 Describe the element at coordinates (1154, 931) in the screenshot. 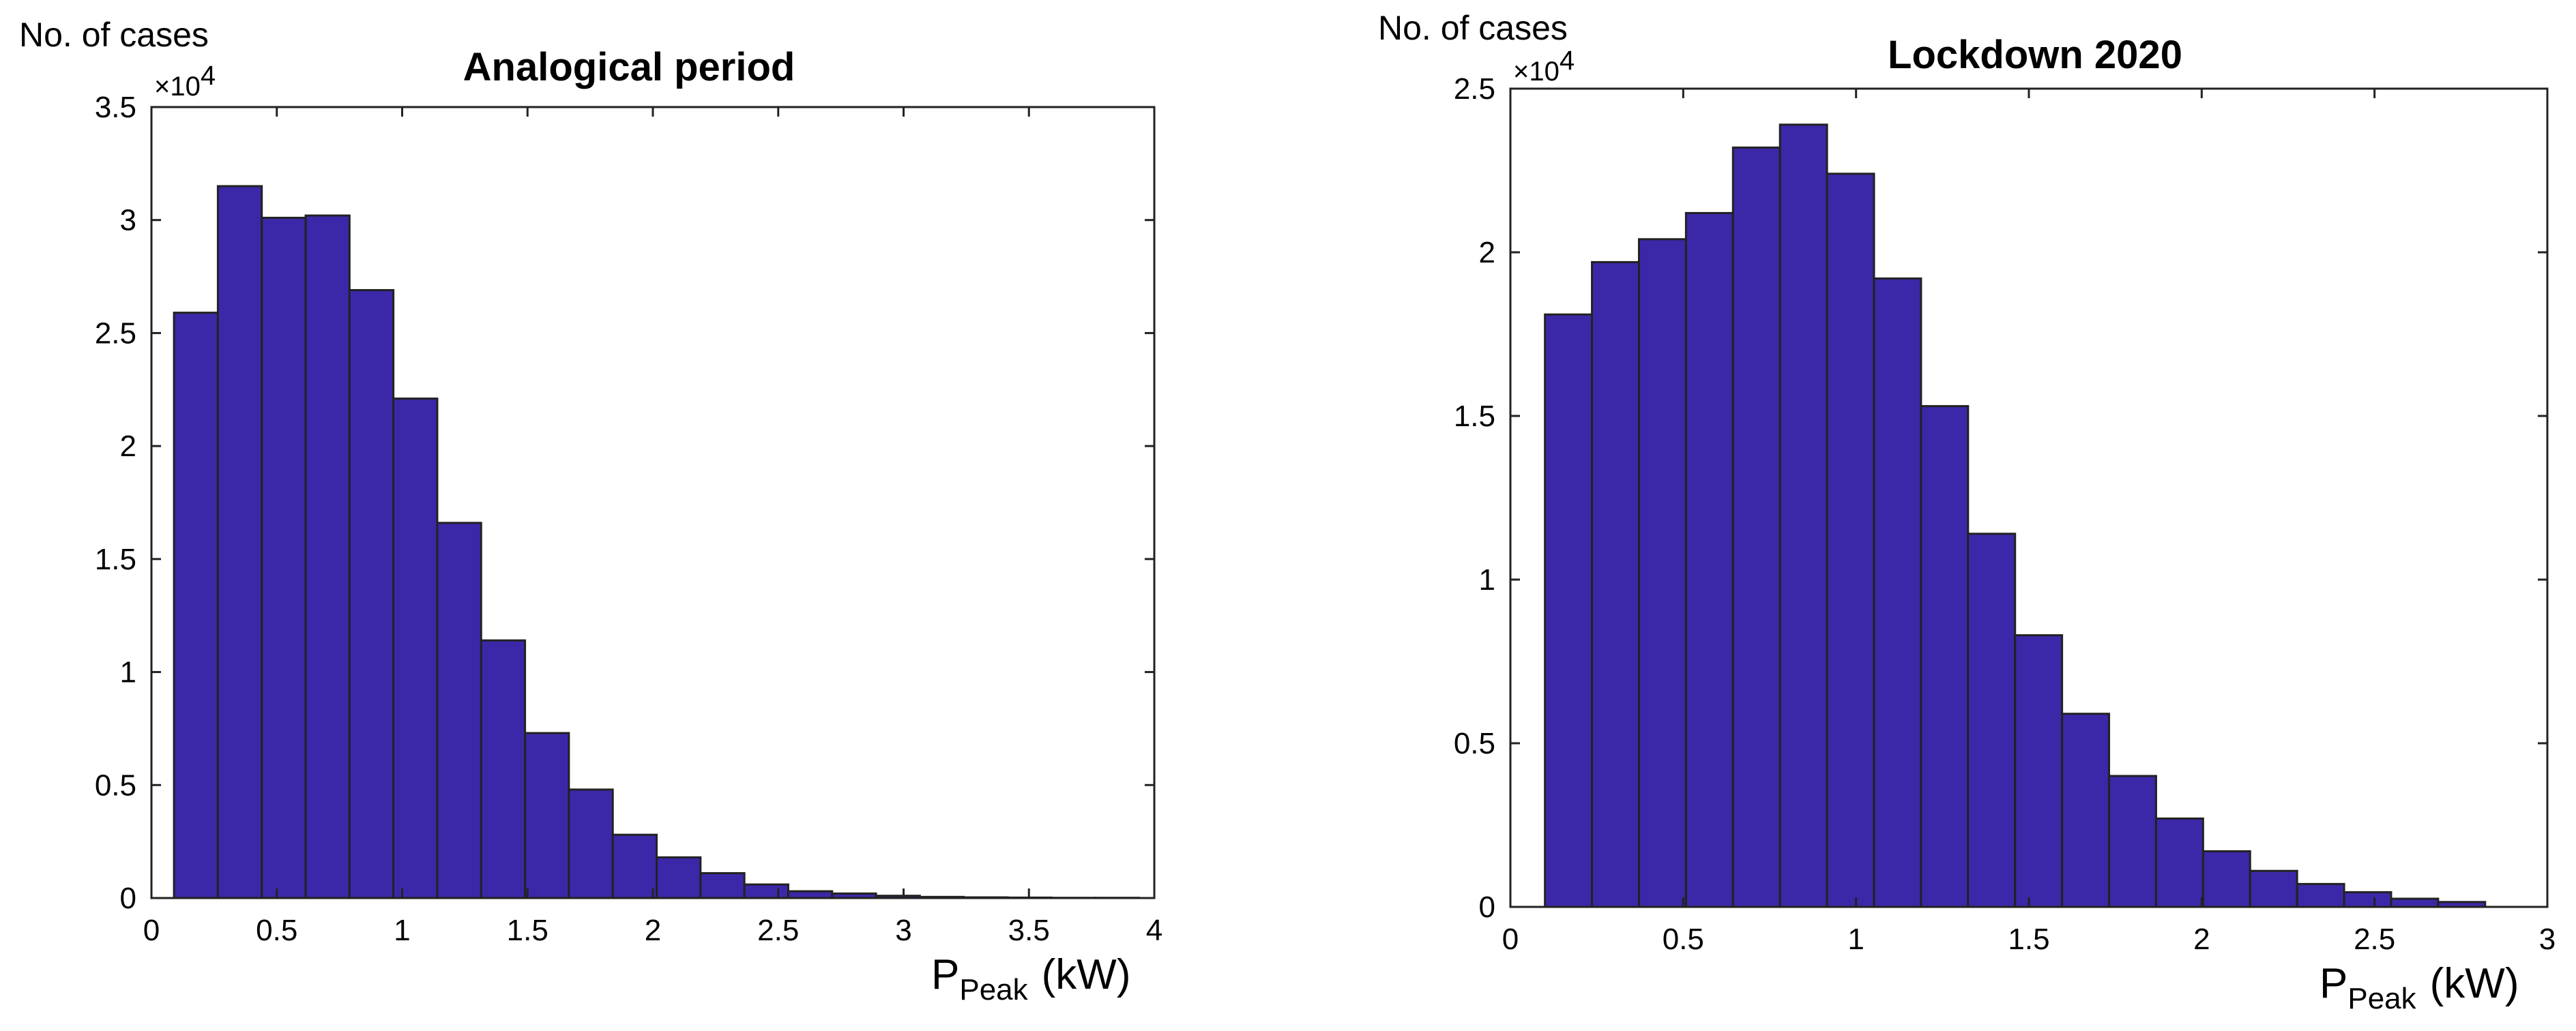

I see `x-tick-label: 4` at that location.